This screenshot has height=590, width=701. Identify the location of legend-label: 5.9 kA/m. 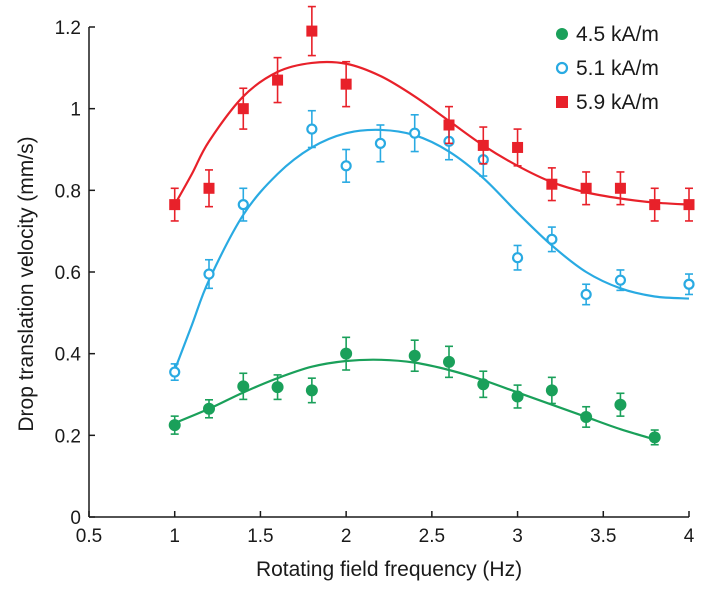
(617, 102).